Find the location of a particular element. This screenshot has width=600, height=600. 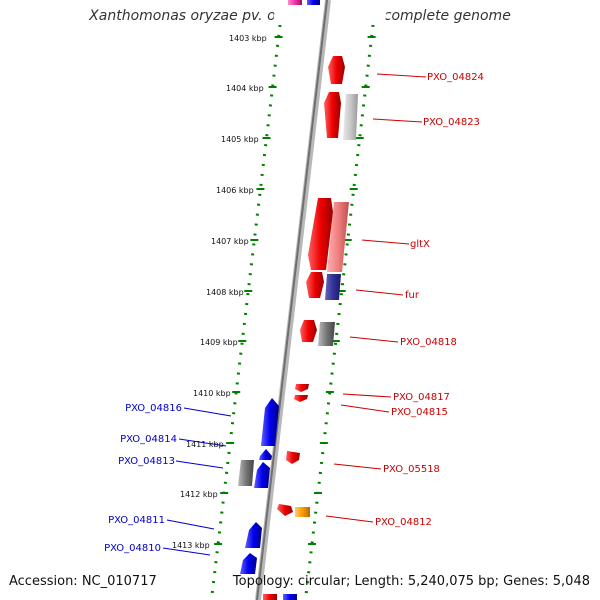

gene-fur-homolog is located at coordinates (333, 287).